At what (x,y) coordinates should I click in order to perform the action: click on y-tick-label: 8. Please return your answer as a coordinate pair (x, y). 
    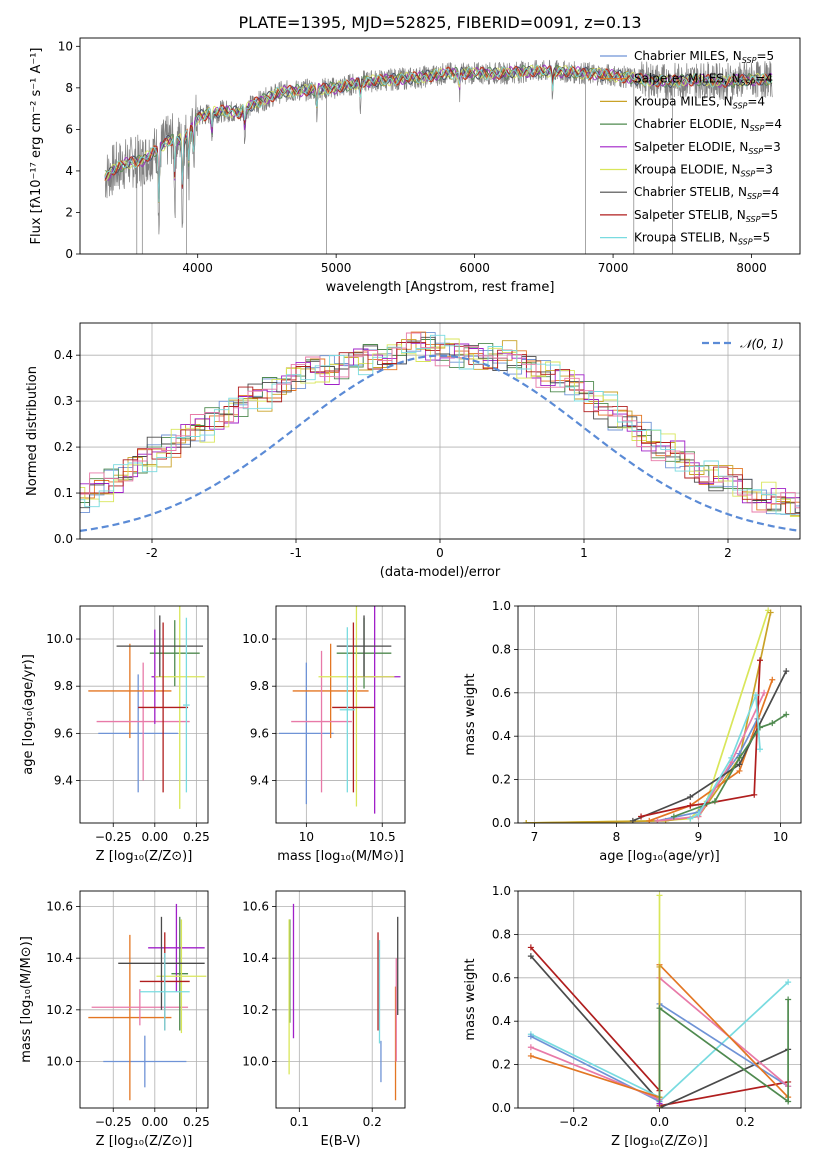
    Looking at the image, I should click on (69, 88).